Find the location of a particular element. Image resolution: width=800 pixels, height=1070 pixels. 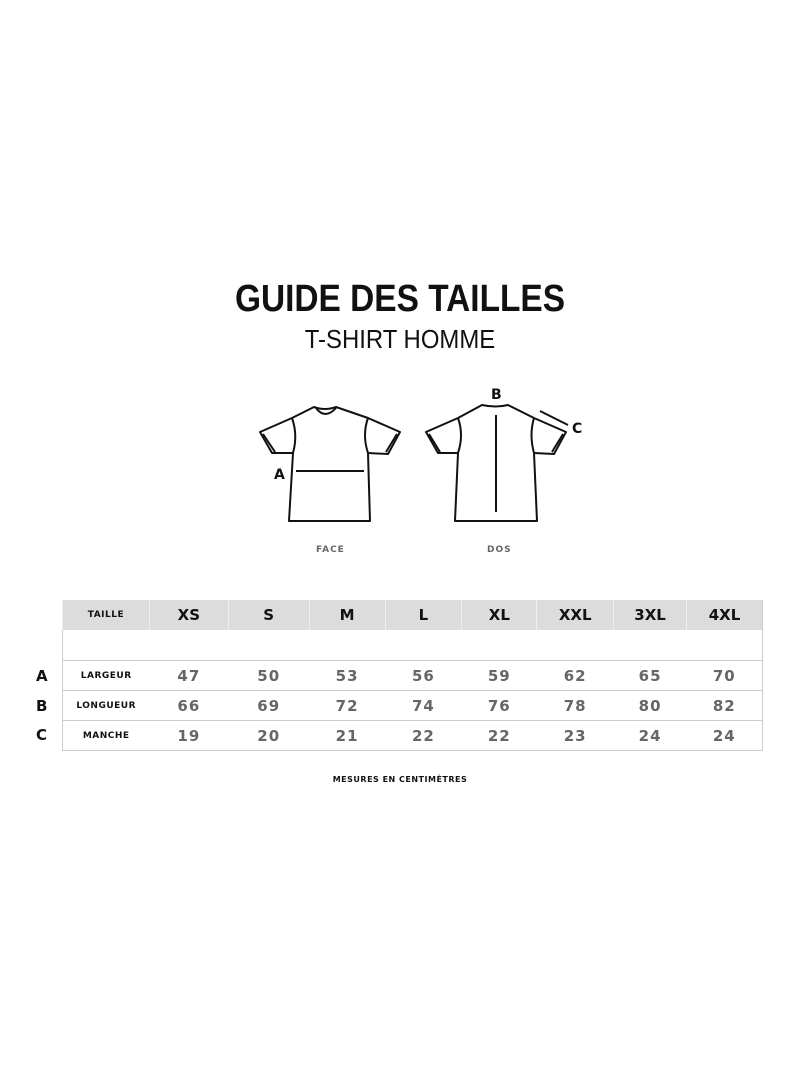

measure-value: 62 is located at coordinates (575, 675).